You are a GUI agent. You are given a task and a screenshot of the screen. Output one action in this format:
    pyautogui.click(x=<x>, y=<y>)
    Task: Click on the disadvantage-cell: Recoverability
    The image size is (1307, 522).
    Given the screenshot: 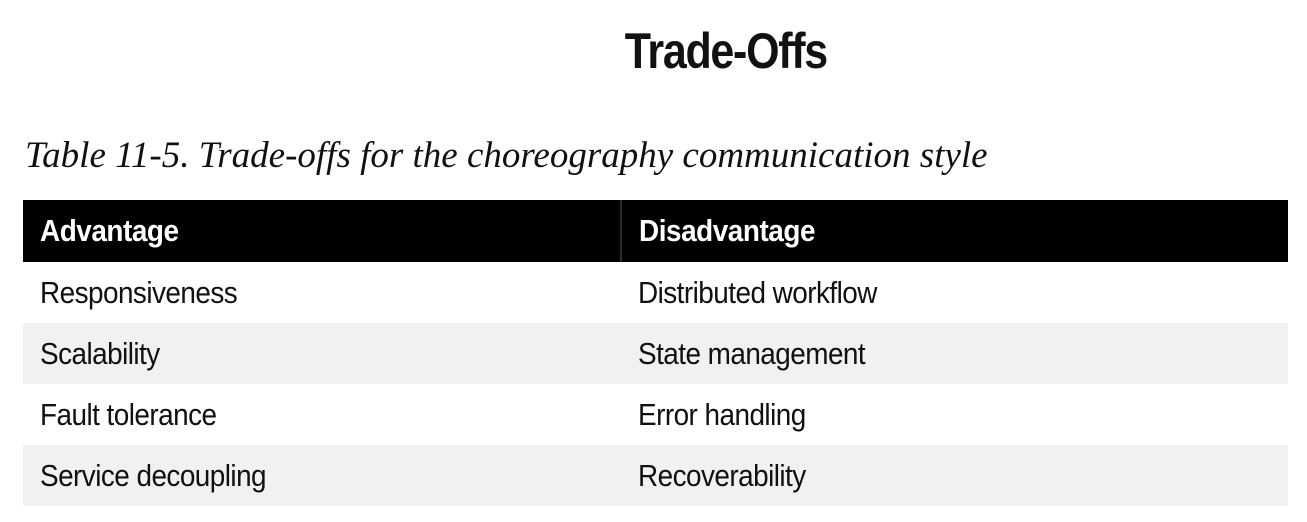 What is the action you would take?
    pyautogui.click(x=954, y=475)
    